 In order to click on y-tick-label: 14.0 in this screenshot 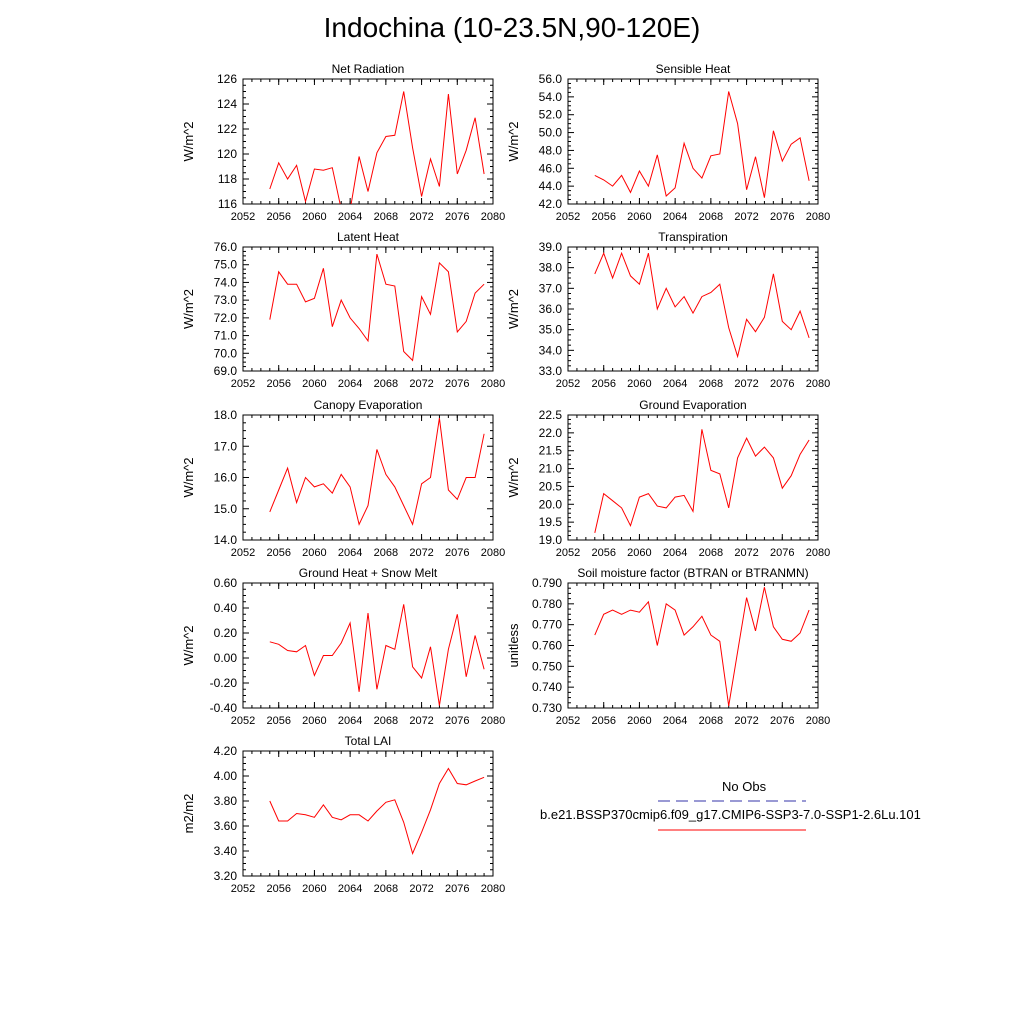, I will do `click(226, 540)`.